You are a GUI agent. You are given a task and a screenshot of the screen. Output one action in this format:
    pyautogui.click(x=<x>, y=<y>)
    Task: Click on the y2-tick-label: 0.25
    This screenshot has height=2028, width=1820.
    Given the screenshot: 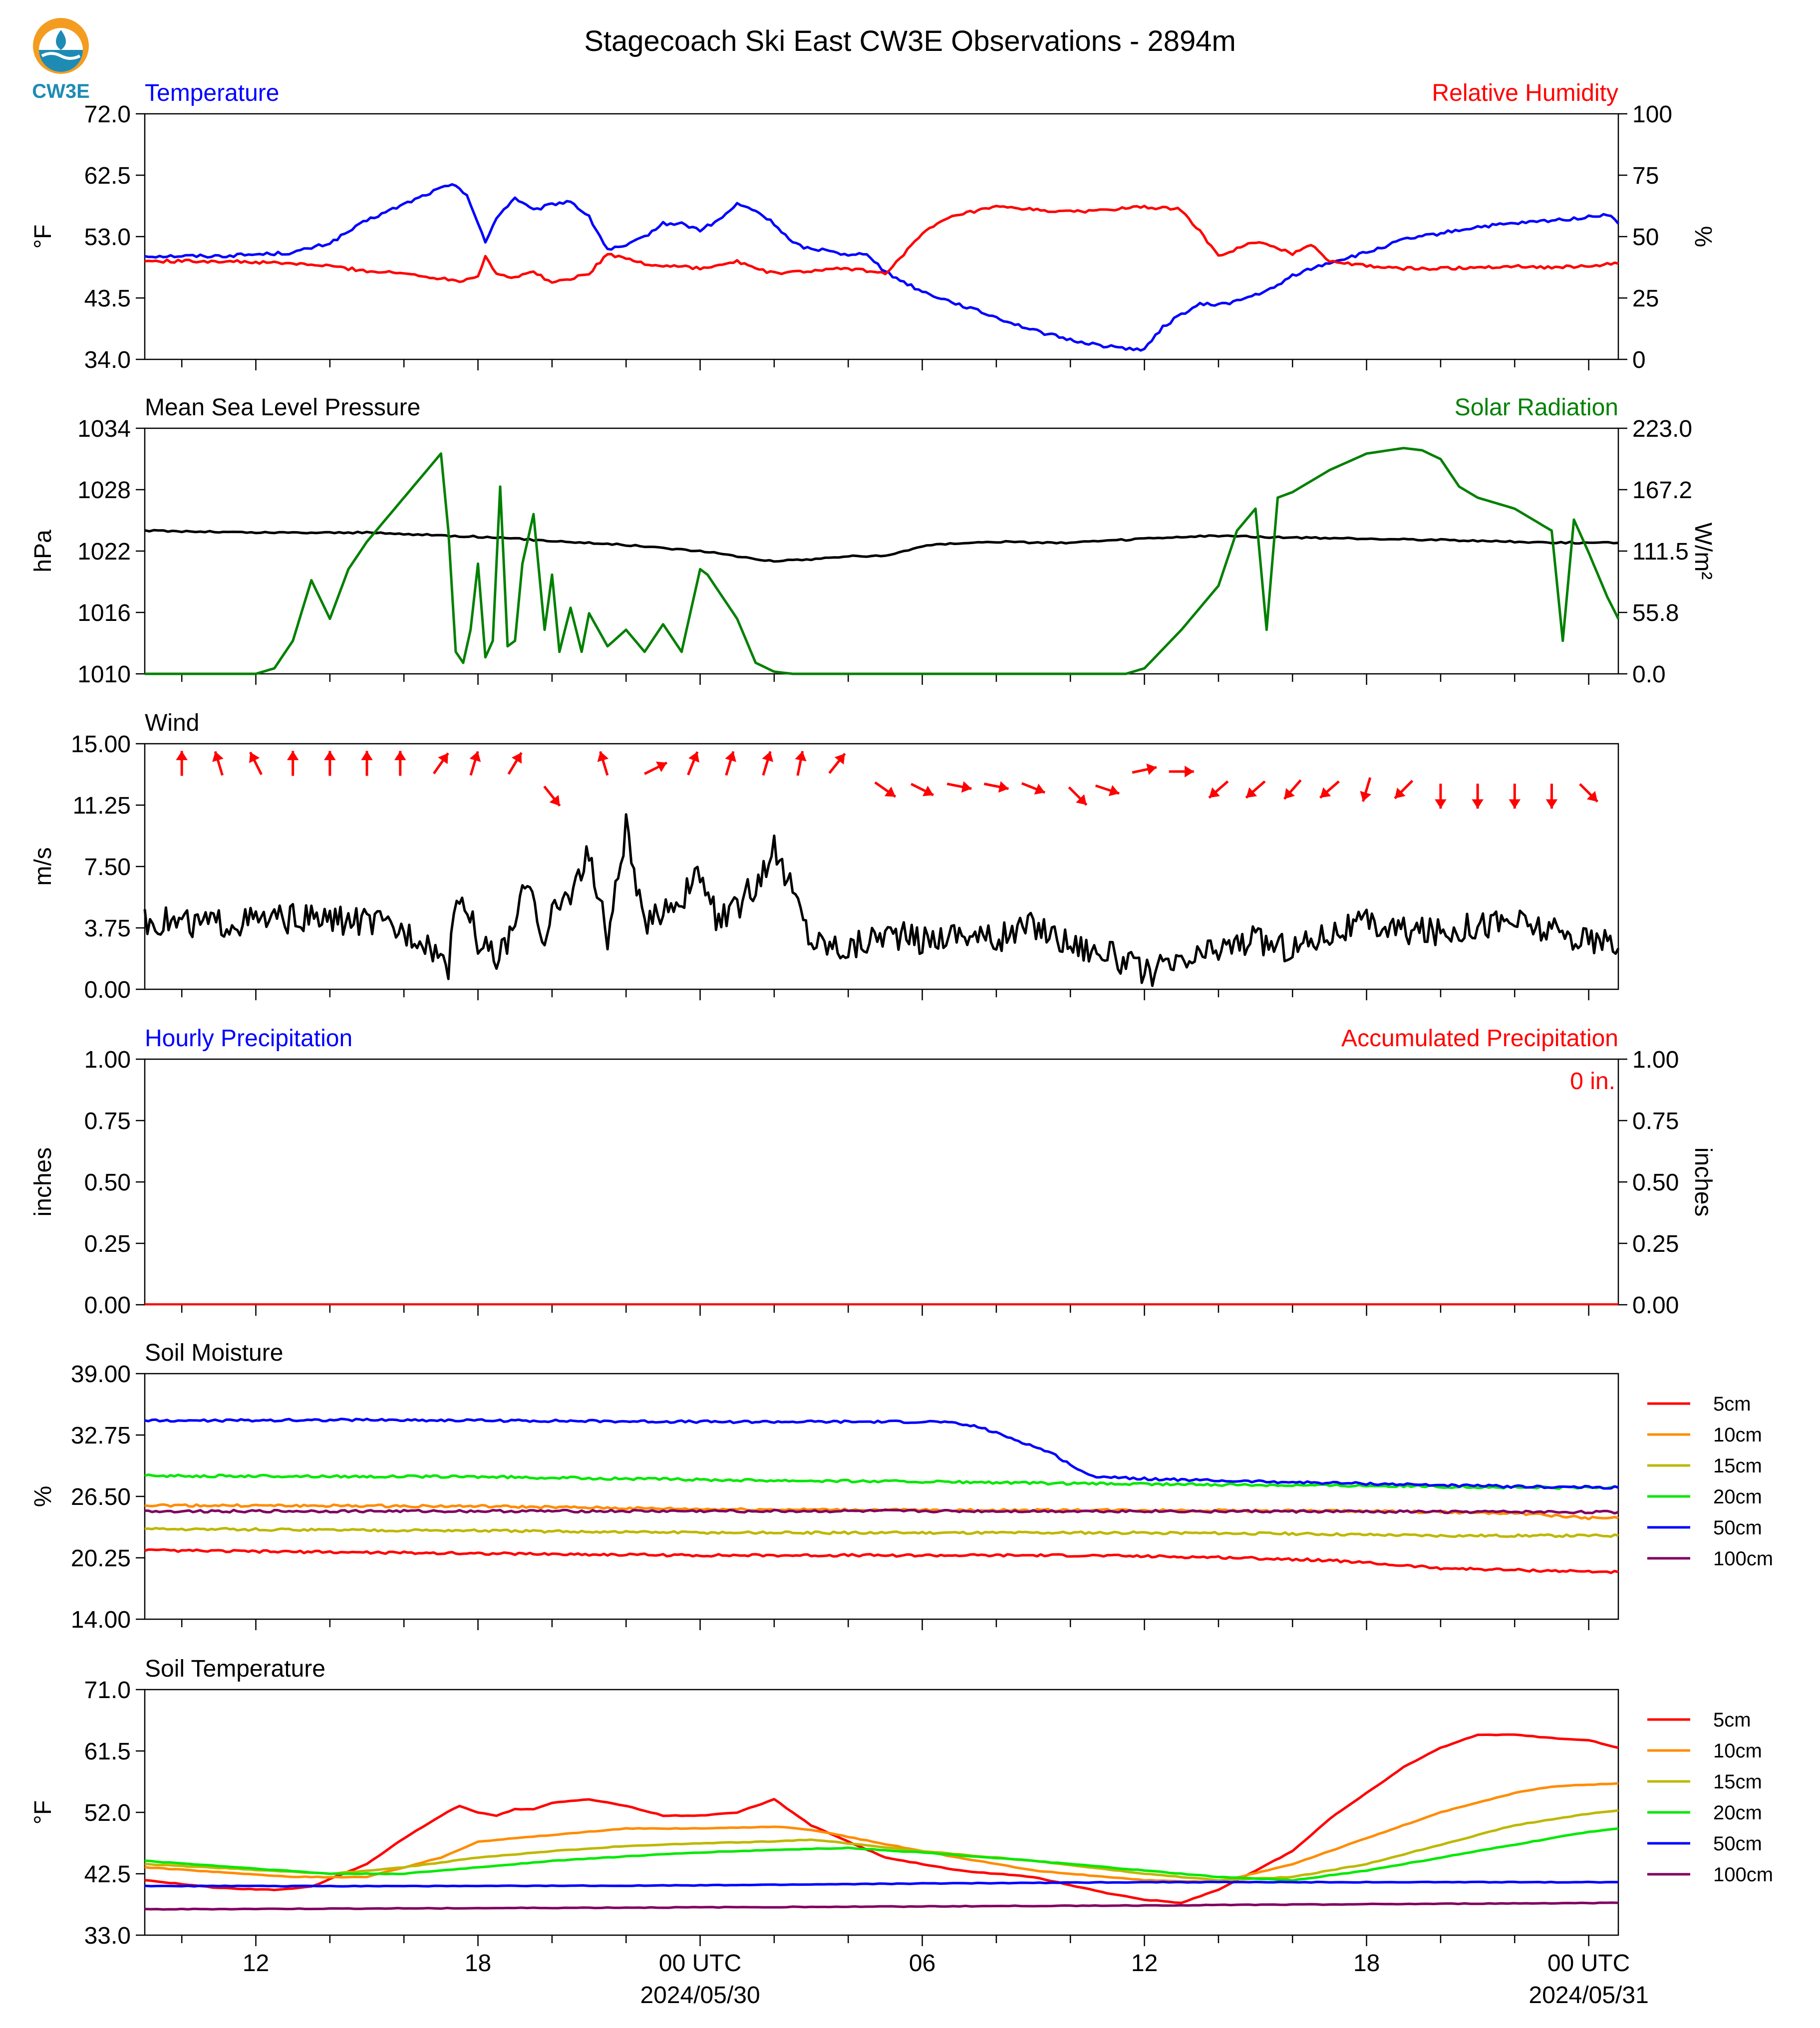 What is the action you would take?
    pyautogui.click(x=1655, y=1244)
    